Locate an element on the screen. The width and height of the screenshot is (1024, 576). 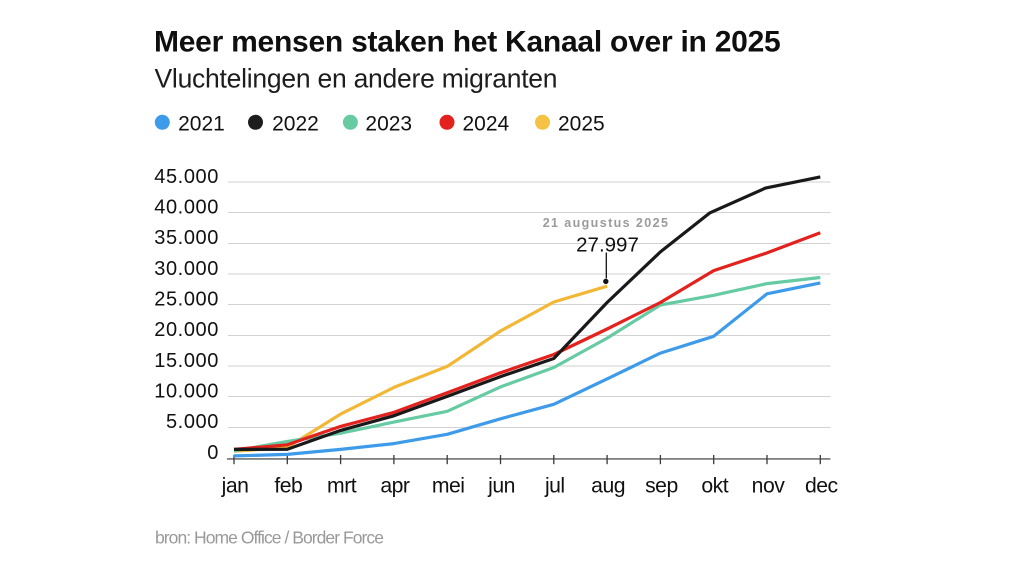
svg-text: apr is located at coordinates (395, 486).